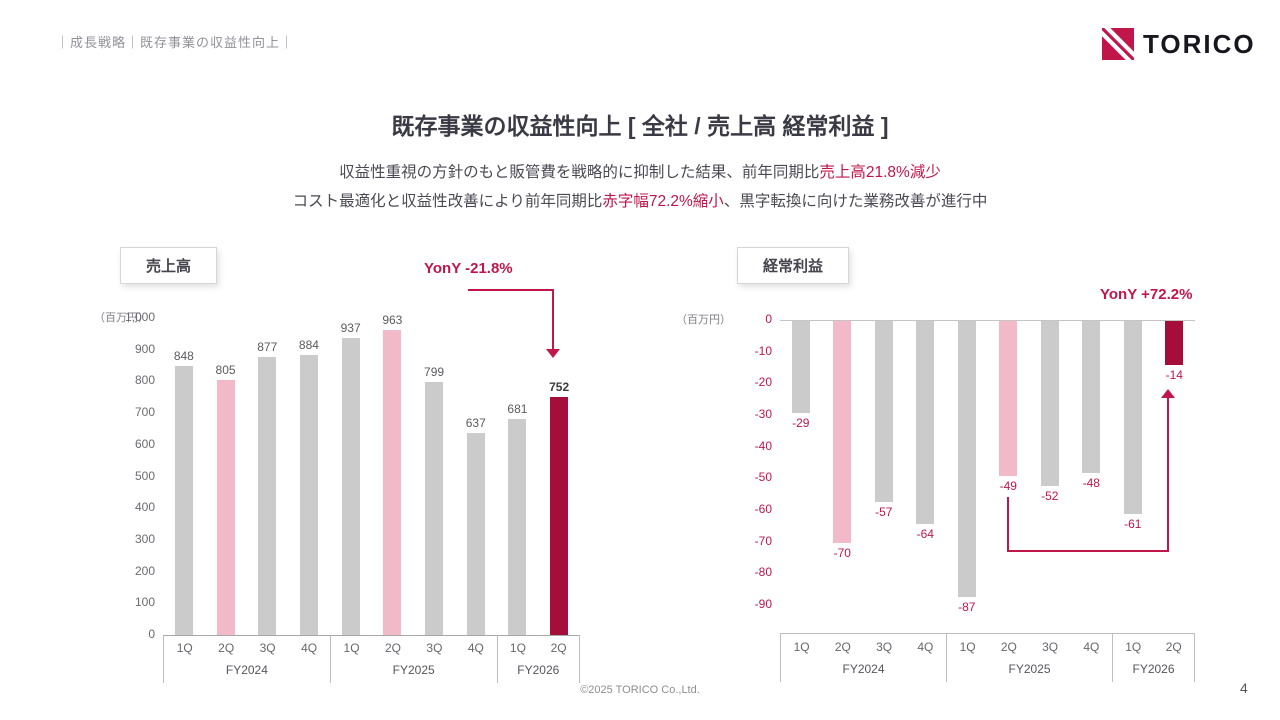 This screenshot has width=1280, height=720. Describe the element at coordinates (144, 443) in the screenshot. I see `y-tick-label: 600` at that location.